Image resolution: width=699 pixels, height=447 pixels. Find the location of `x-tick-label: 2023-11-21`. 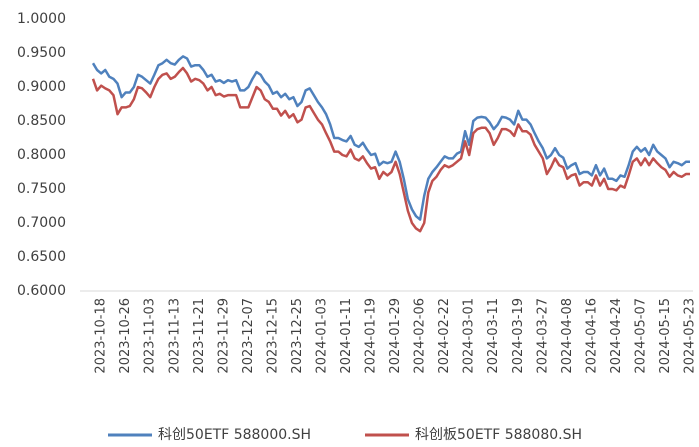

x-tick-label: 2023-11-21 is located at coordinates (199, 336).